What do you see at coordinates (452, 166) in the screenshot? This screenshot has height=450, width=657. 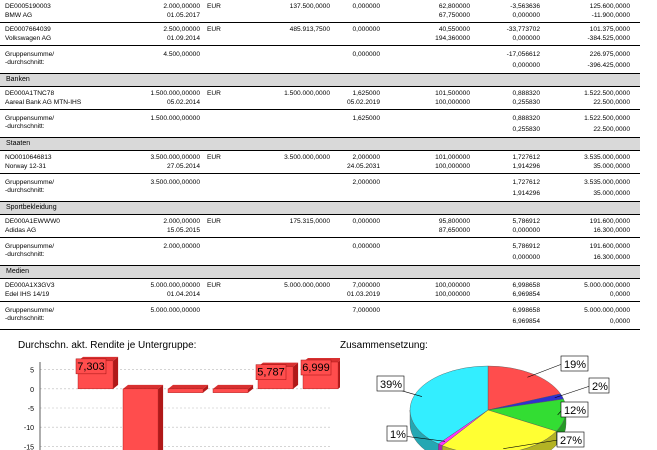 I see `purchase-price-cell: 100,000000` at bounding box center [452, 166].